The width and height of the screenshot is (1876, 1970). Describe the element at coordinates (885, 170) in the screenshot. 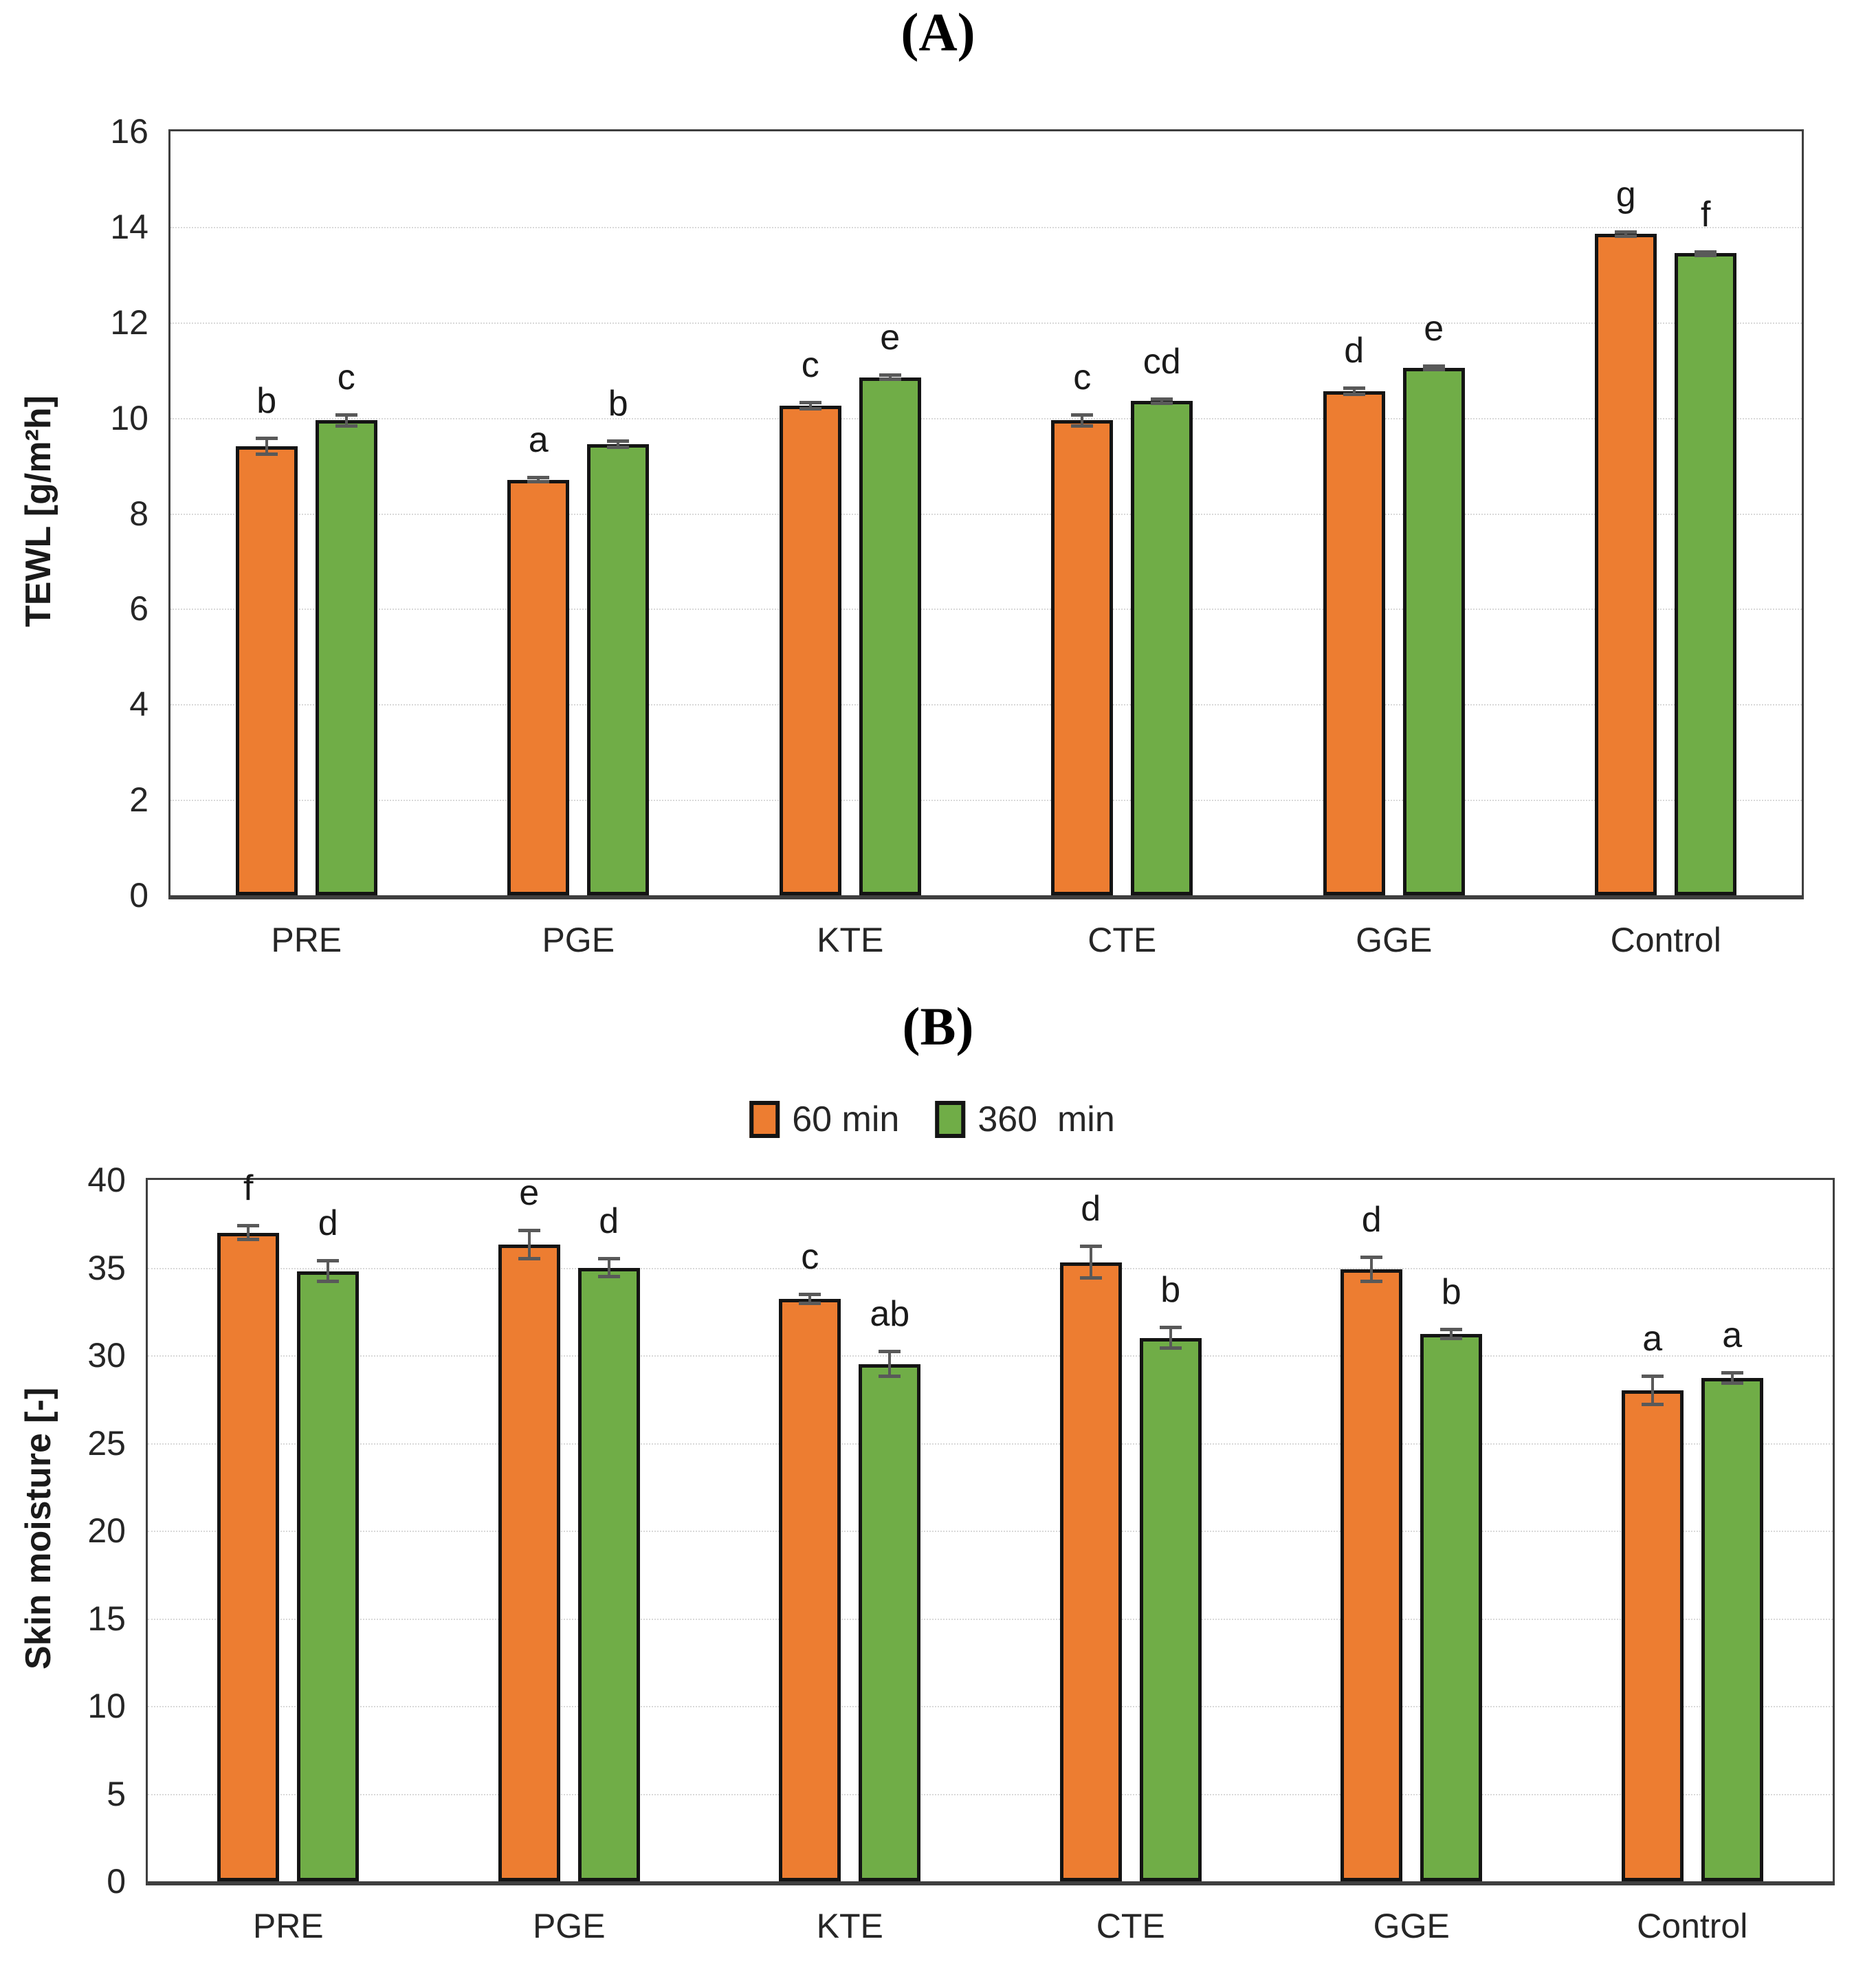

I see `legend-a: 60 min 360 min` at that location.